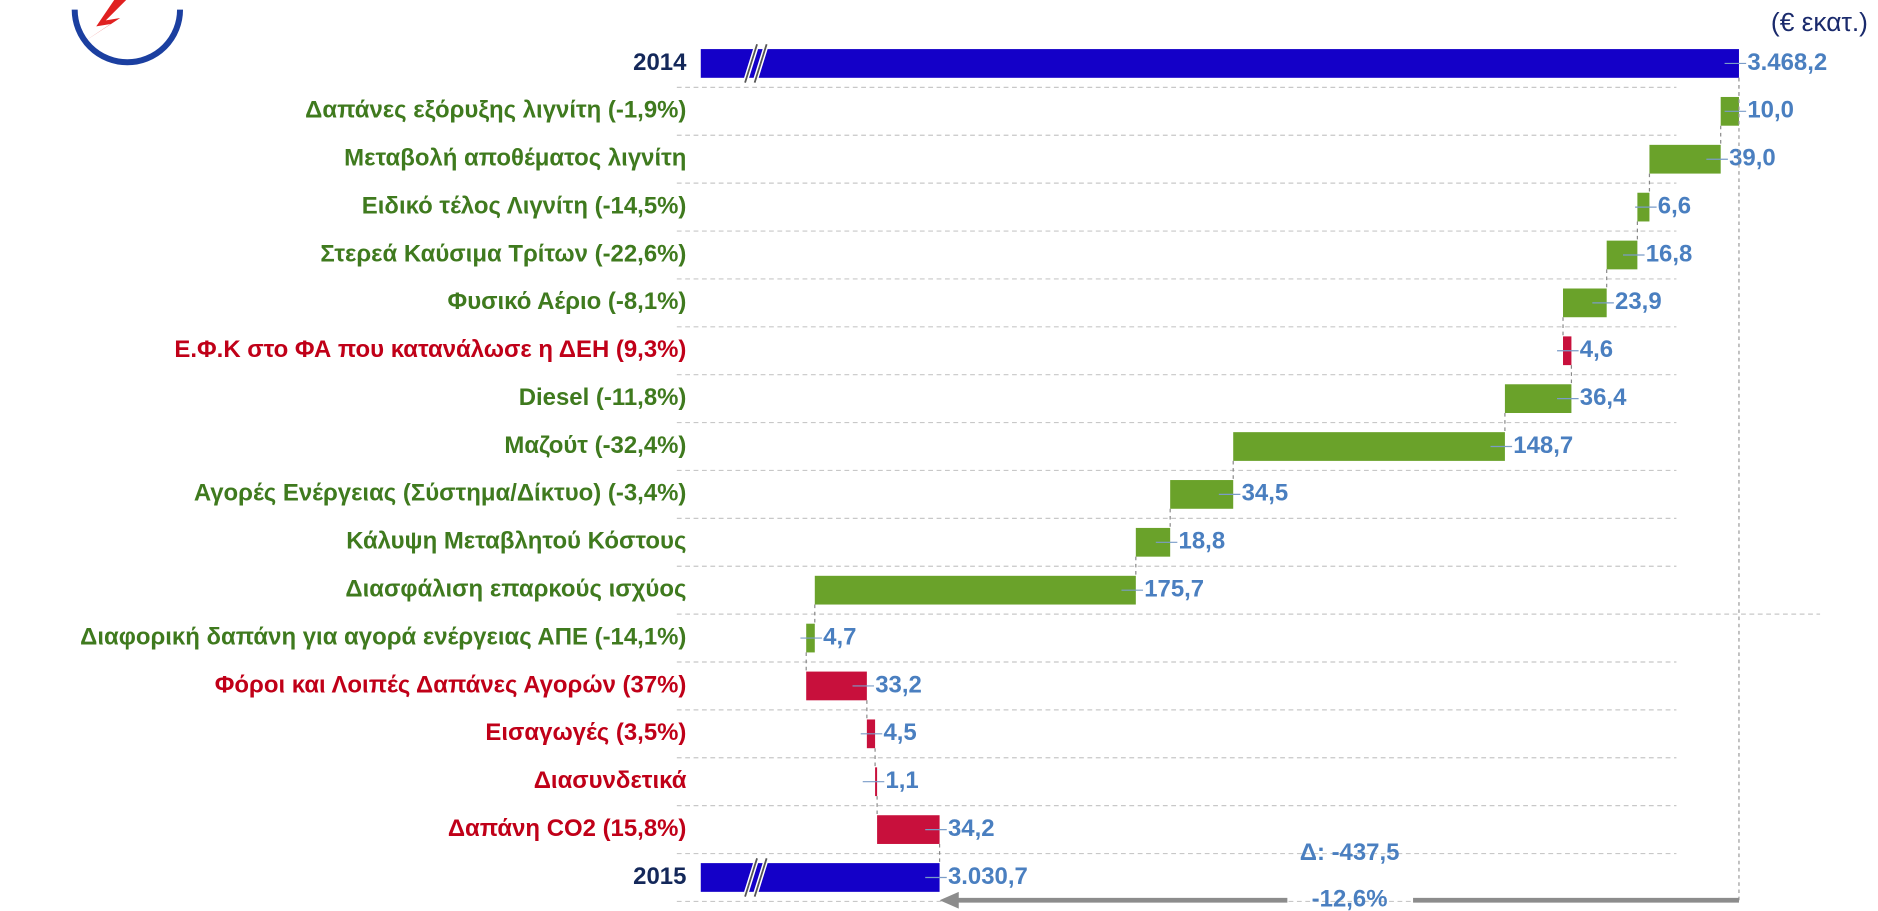  What do you see at coordinates (659, 876) in the screenshot?
I see `category-label: 2015` at bounding box center [659, 876].